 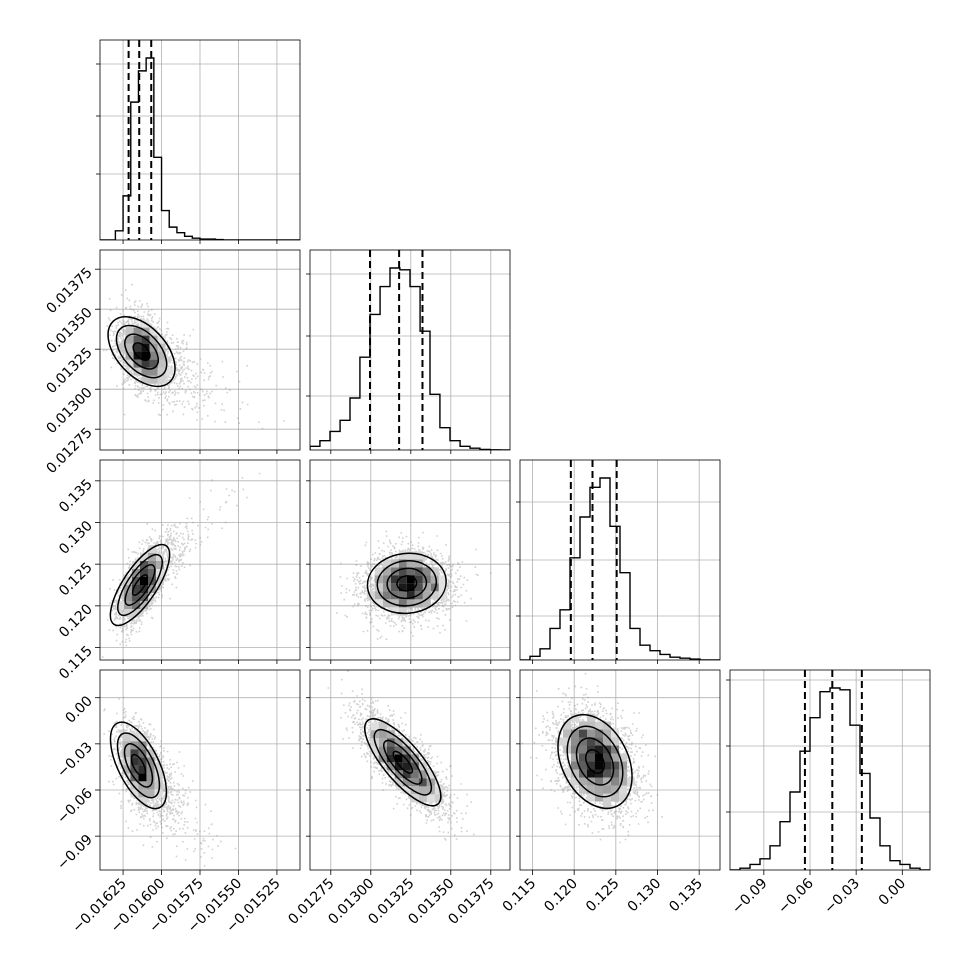 I want to click on pair-frame, so click(x=620, y=770).